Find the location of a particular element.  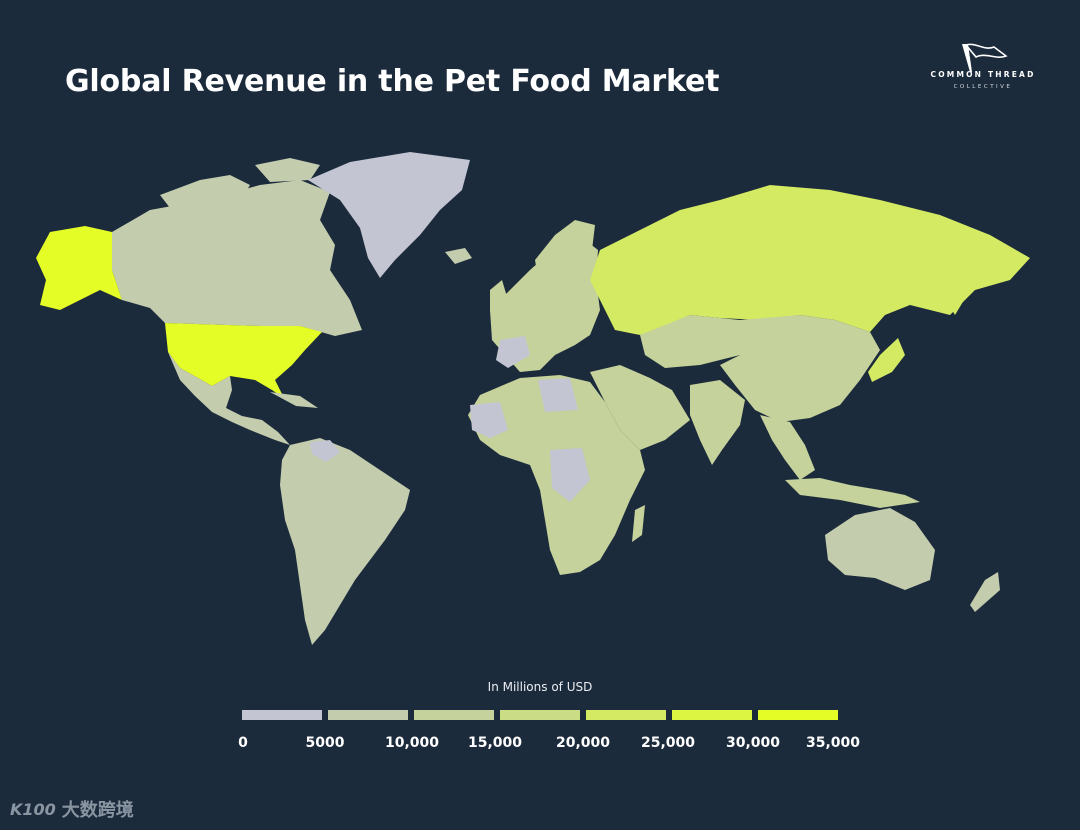

region-usa is located at coordinates (243, 360).